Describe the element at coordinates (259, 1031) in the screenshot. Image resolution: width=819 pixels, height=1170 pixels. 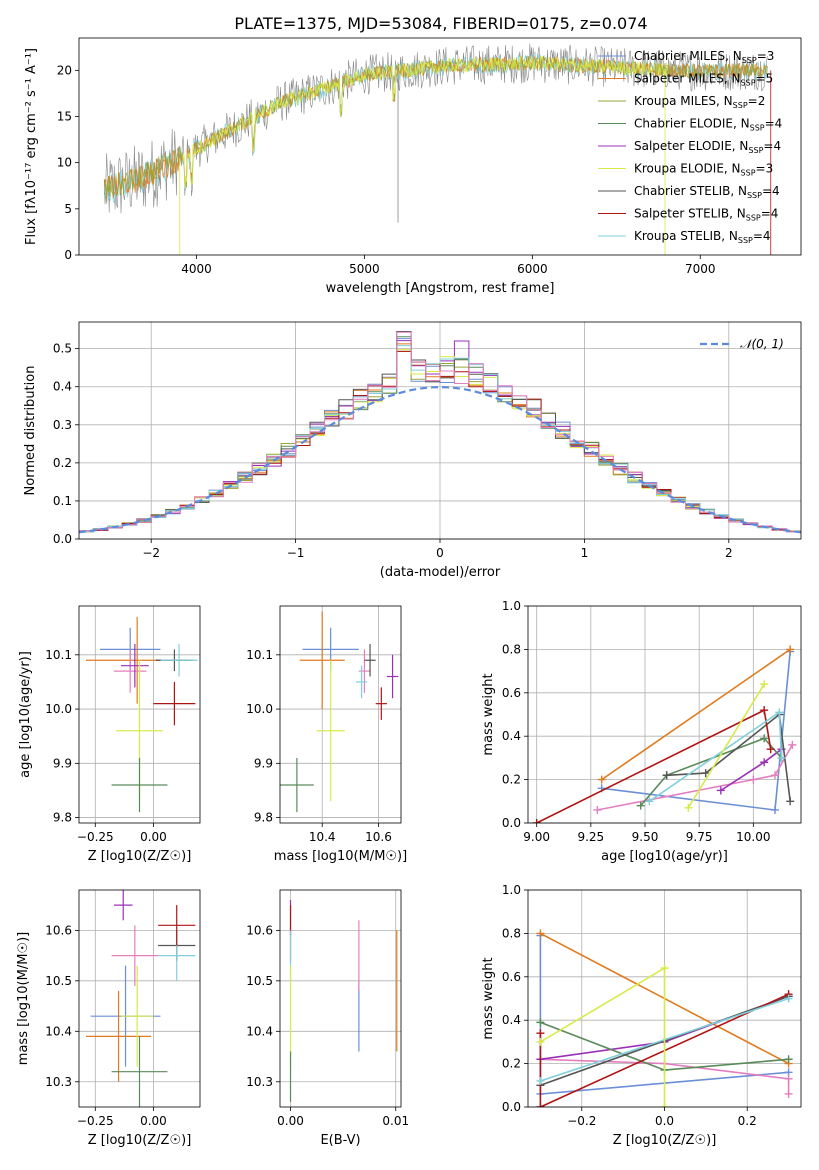
I see `y-tick-label: 10.4` at that location.